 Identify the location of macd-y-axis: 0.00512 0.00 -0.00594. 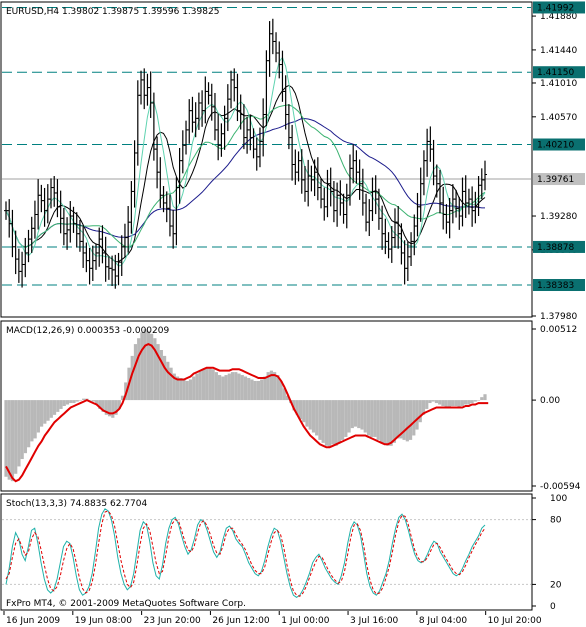
(556, 408).